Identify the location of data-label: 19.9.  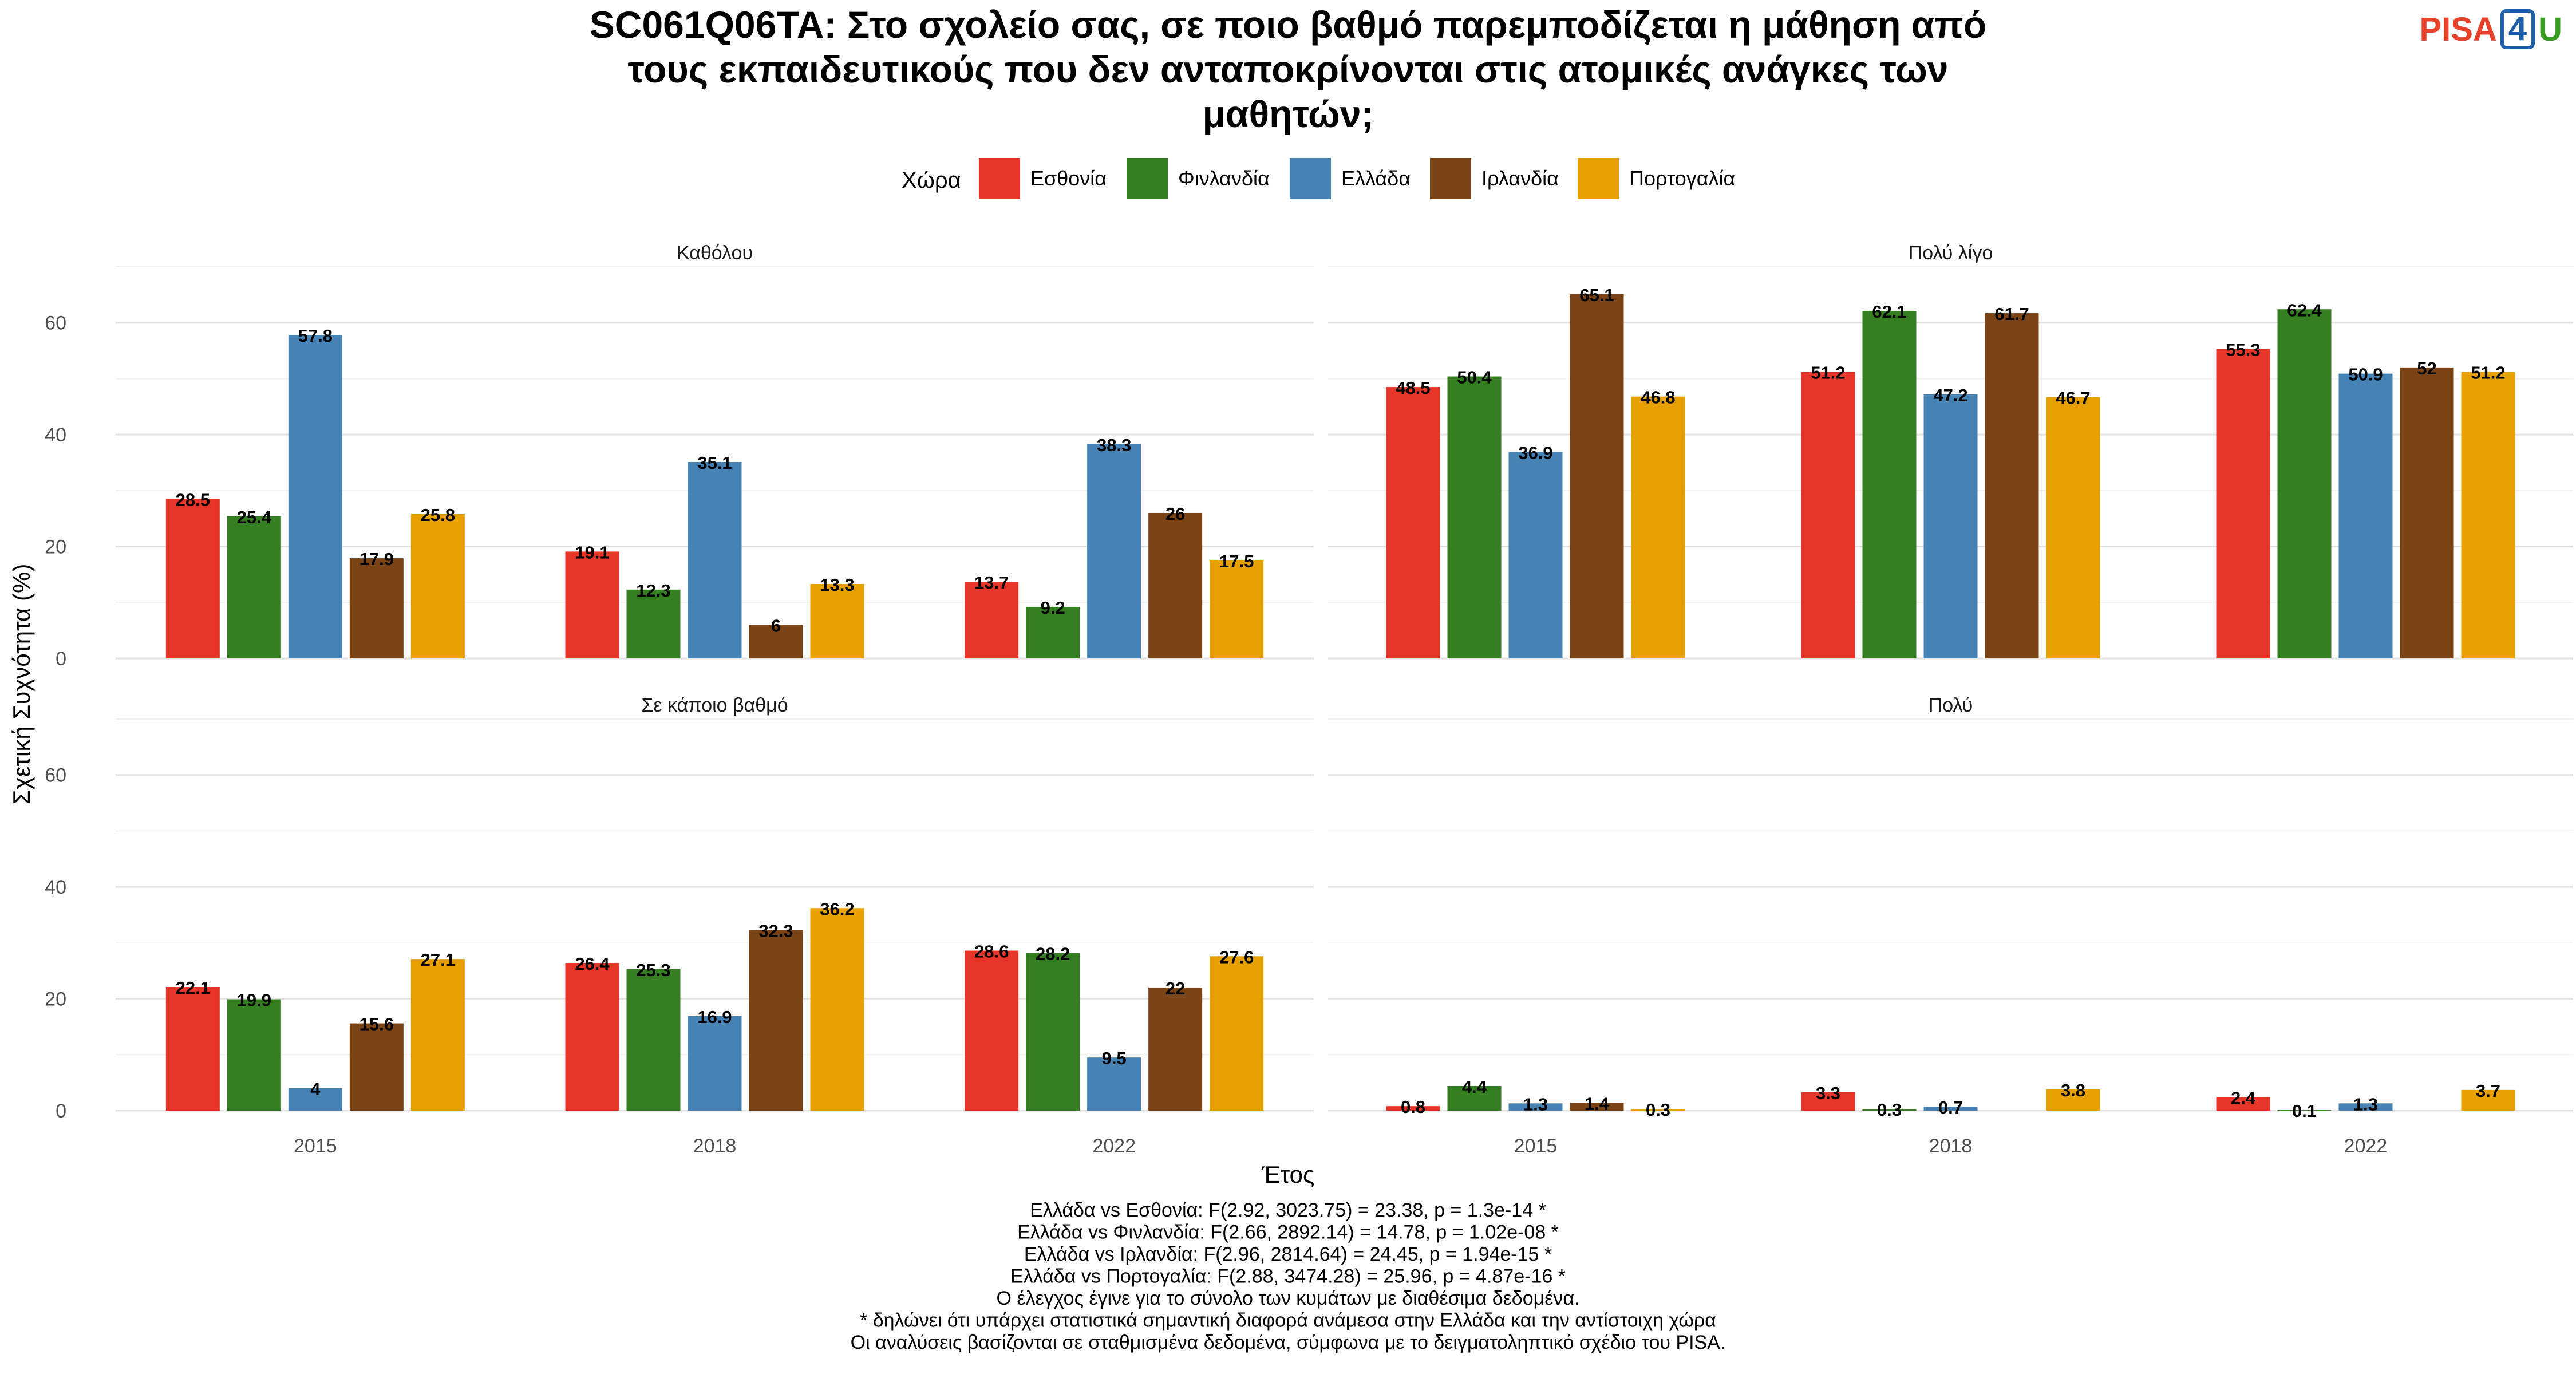
(254, 1000).